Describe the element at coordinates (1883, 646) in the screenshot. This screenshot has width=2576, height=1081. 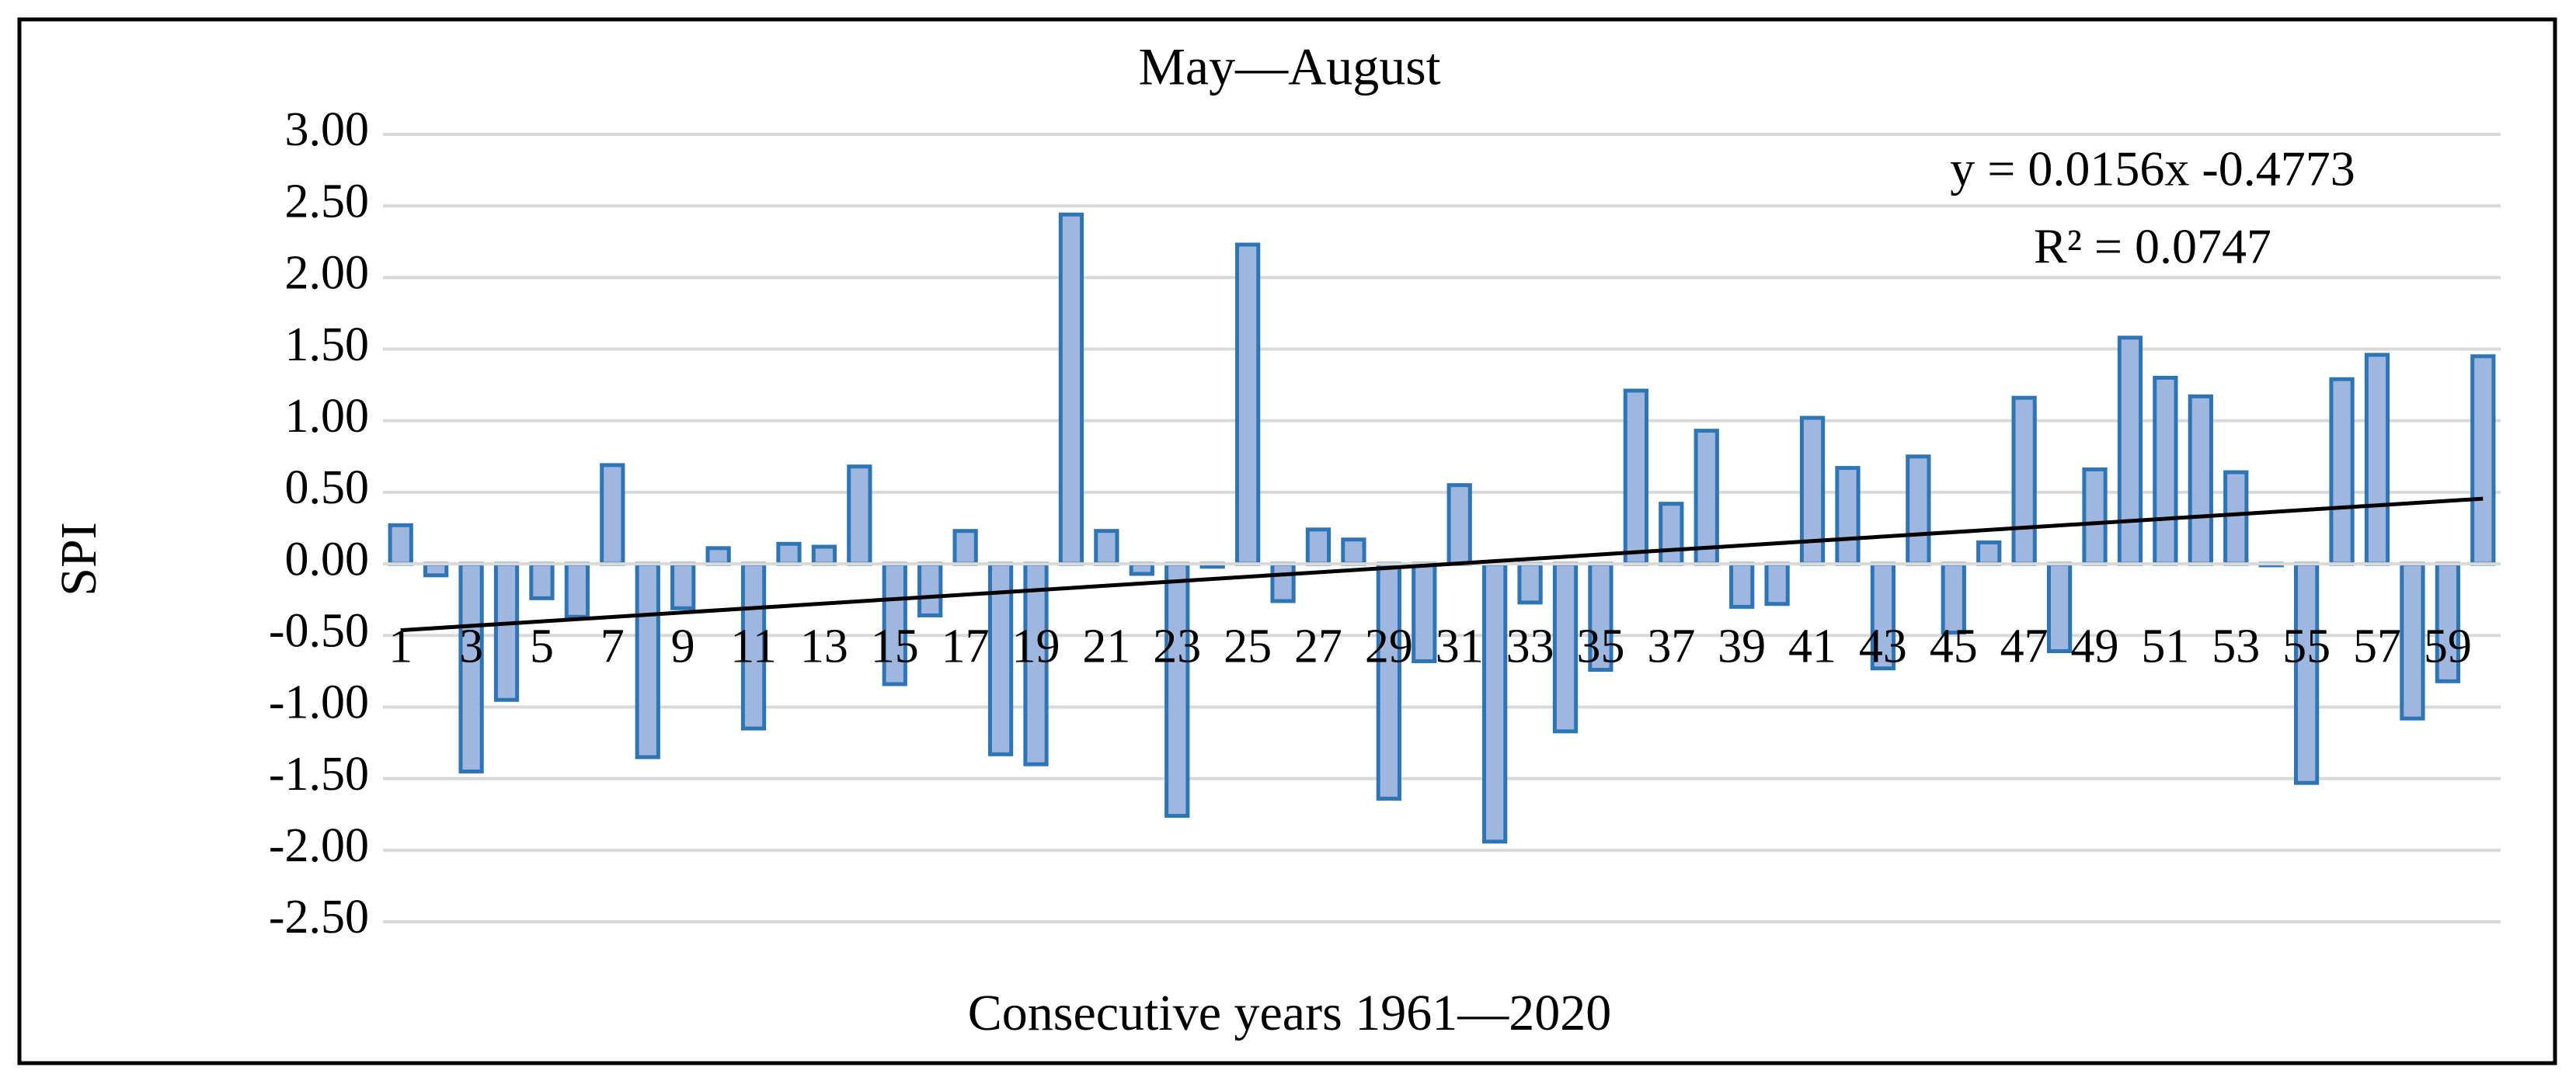
I see `x-tick-label: 43` at that location.